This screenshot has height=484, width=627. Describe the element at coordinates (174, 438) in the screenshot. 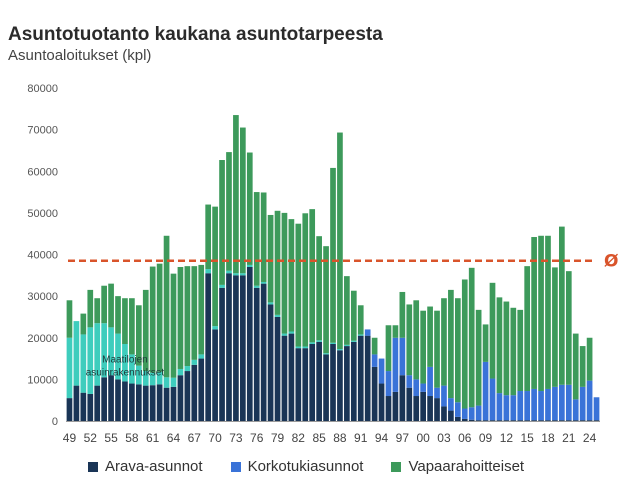

I see `x-tick-label: 64` at that location.